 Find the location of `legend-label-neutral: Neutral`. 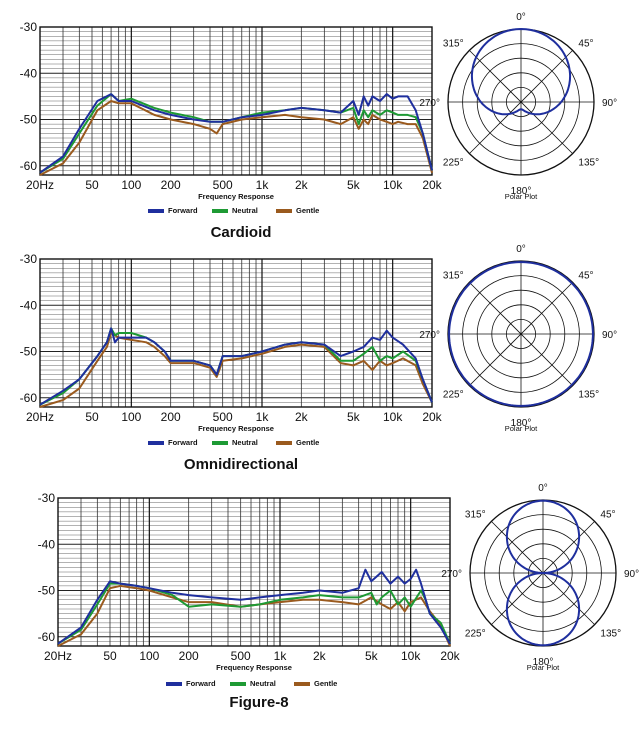

legend-label-neutral: Neutral is located at coordinates (245, 442).